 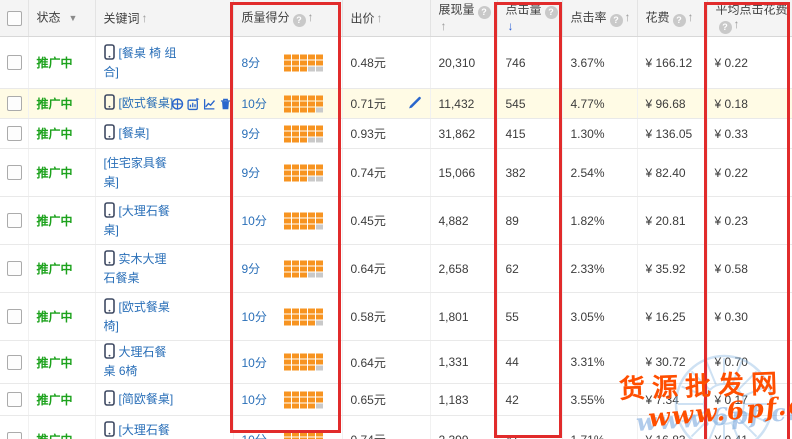 What do you see at coordinates (666, 436) in the screenshot?
I see `cost-value: ¥ 16.83` at bounding box center [666, 436].